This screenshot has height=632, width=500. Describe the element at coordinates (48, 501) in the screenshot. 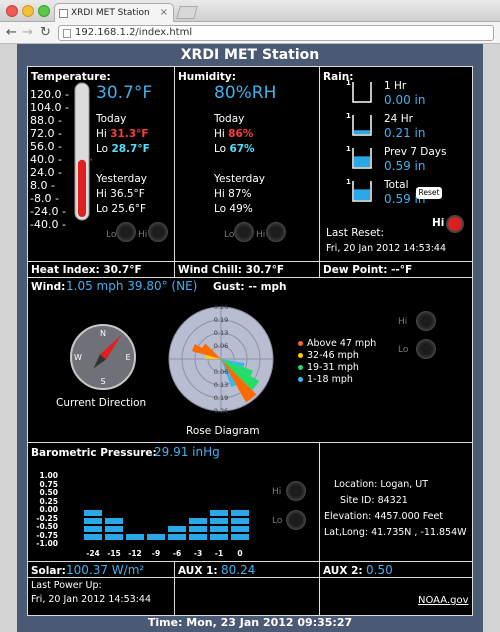

I see `pressure-y-label: 0.25` at that location.